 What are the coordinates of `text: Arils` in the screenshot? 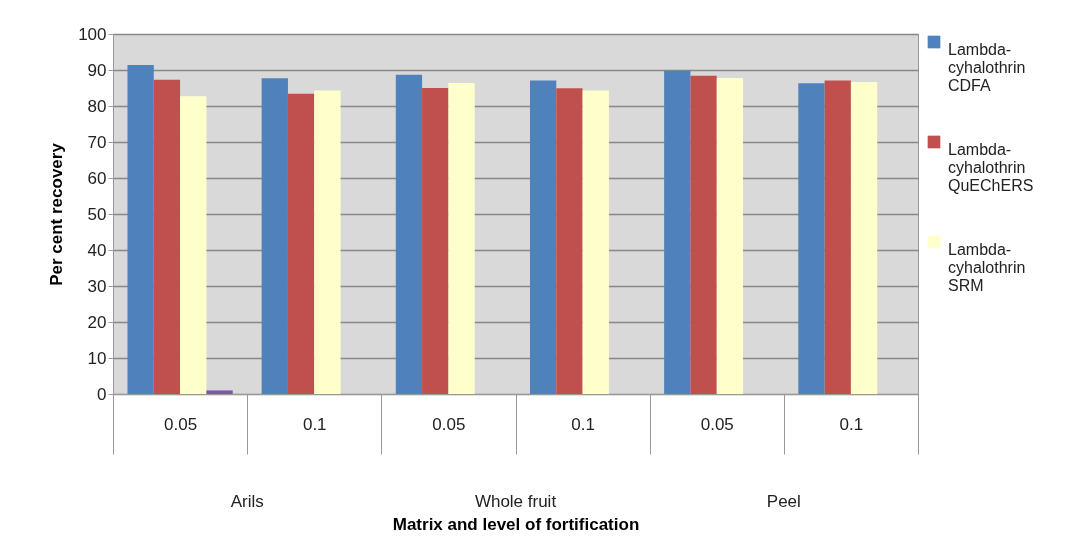 It's located at (247, 501).